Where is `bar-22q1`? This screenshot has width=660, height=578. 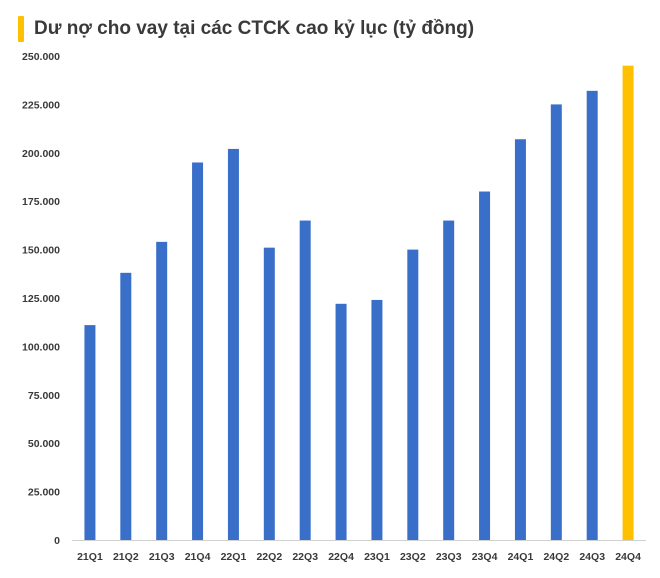
bar-22q1 is located at coordinates (233, 344).